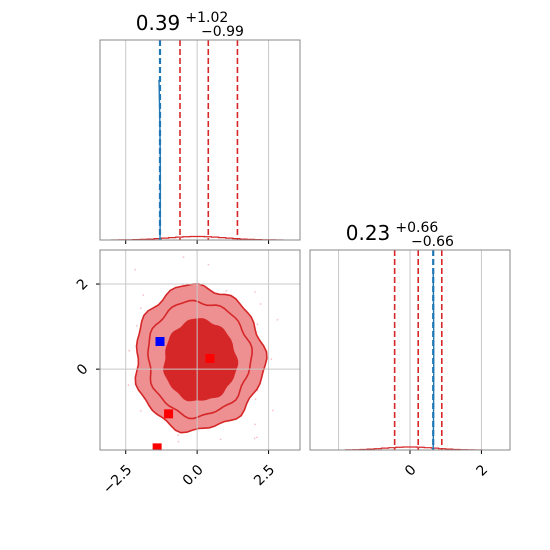 The height and width of the screenshot is (550, 550). I want to click on x-tick-label: 0, so click(411, 471).